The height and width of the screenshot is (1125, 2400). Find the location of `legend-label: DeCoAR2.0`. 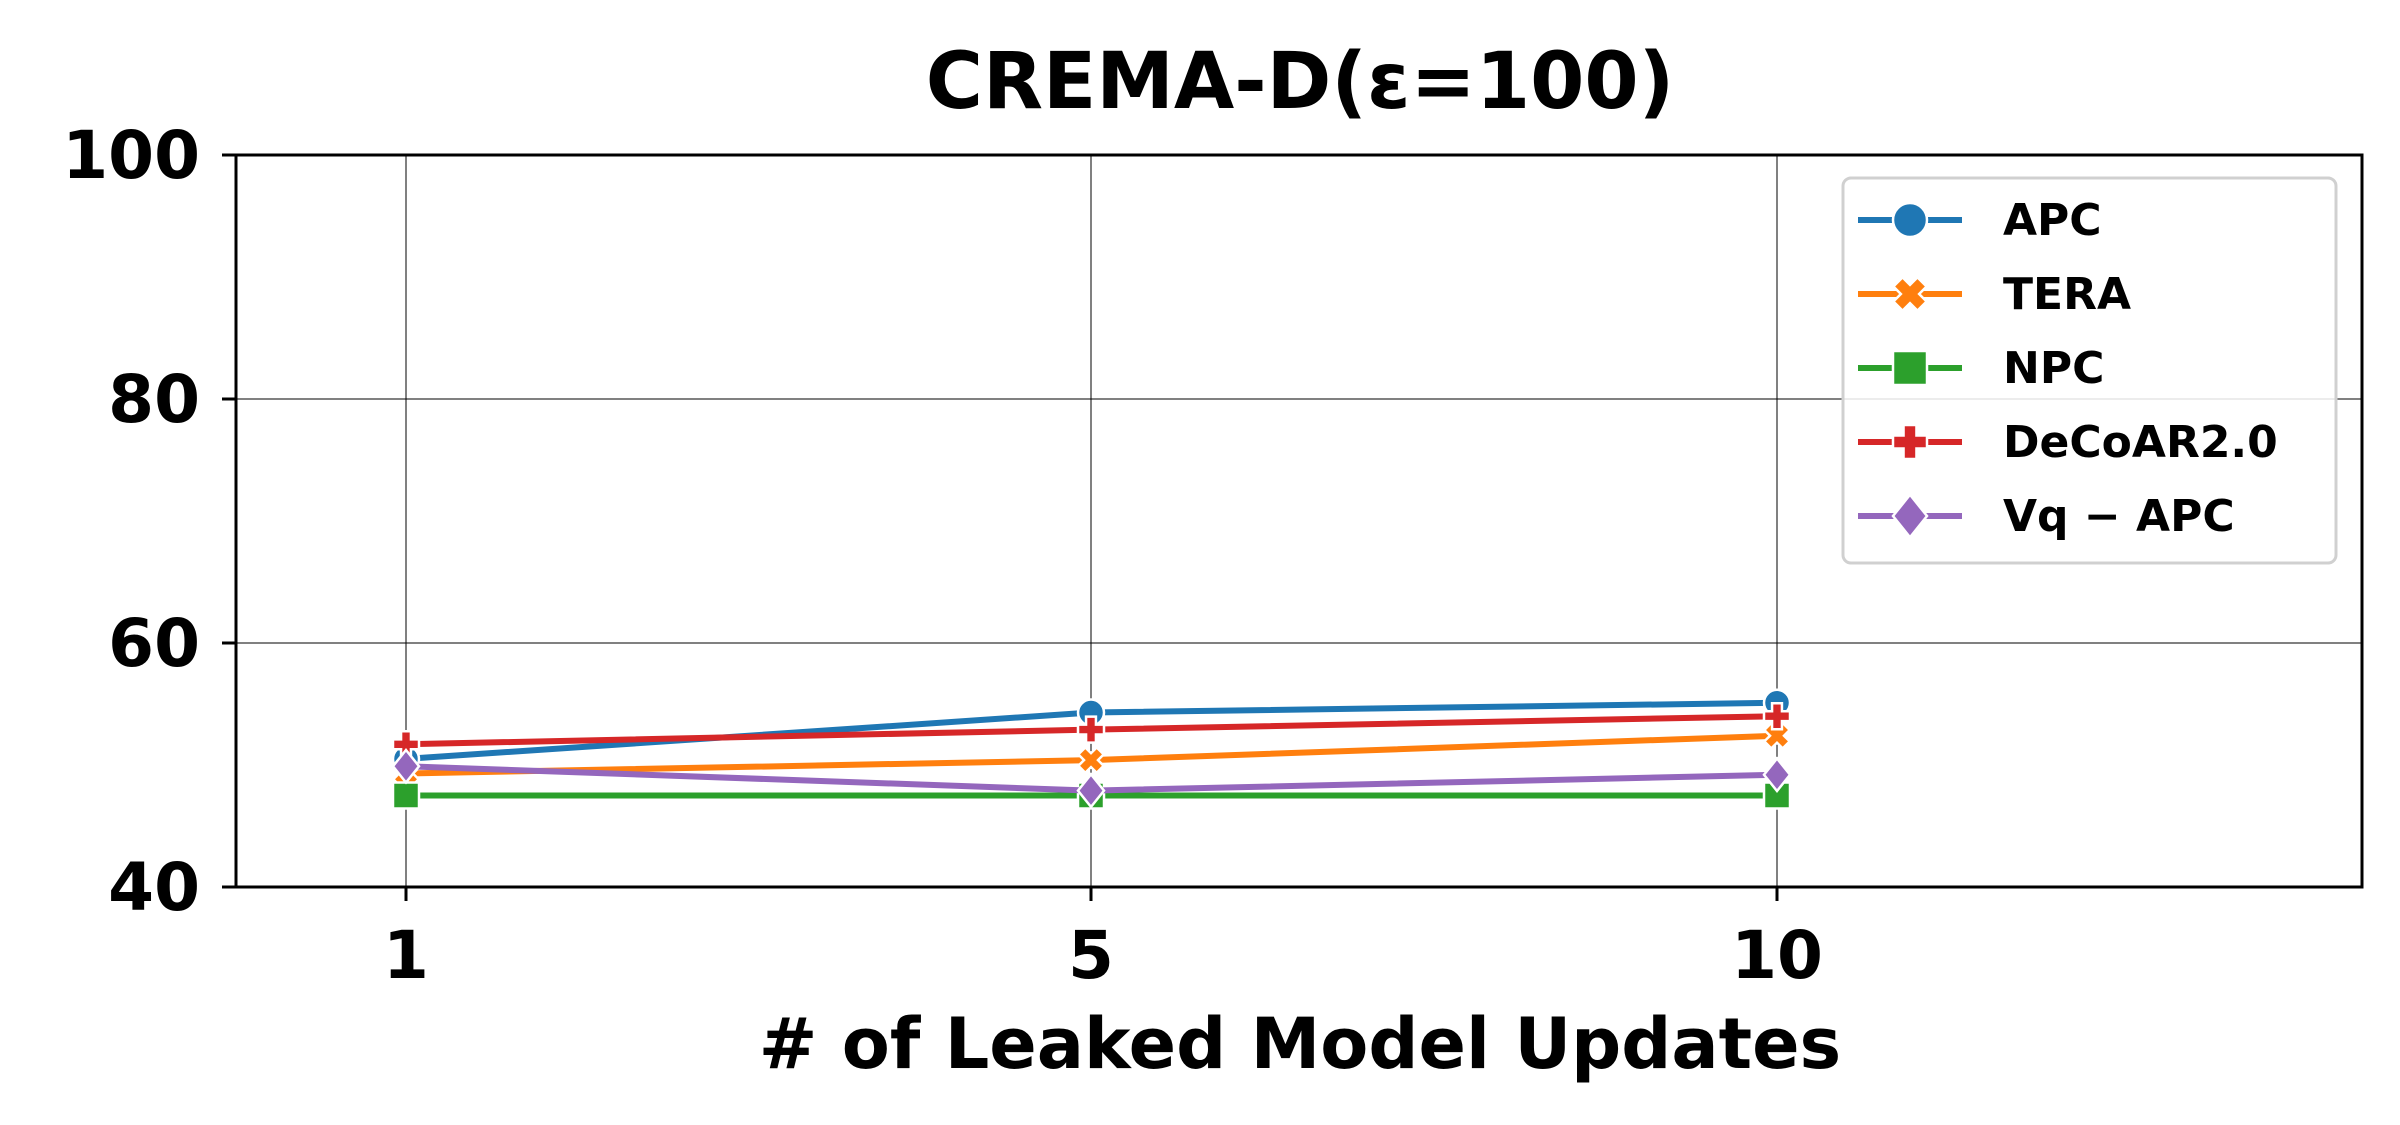

legend-label: DeCoAR2.0 is located at coordinates (2140, 442).